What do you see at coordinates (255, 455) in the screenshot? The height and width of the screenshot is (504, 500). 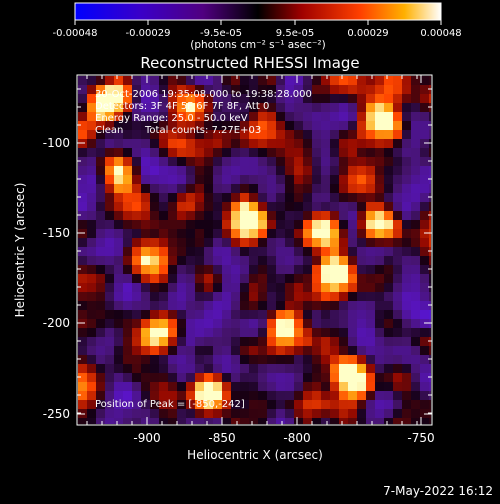 I see `x-axis-label: Heliocentric X (arcsec)` at bounding box center [255, 455].